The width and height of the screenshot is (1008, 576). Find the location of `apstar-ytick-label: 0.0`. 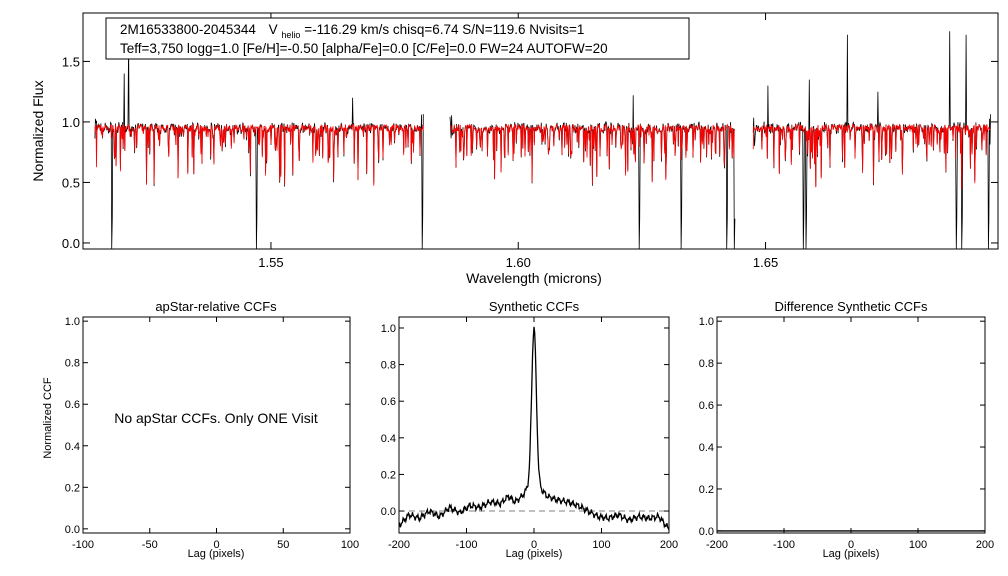

apstar-ytick-label: 0.0 is located at coordinates (72, 530).